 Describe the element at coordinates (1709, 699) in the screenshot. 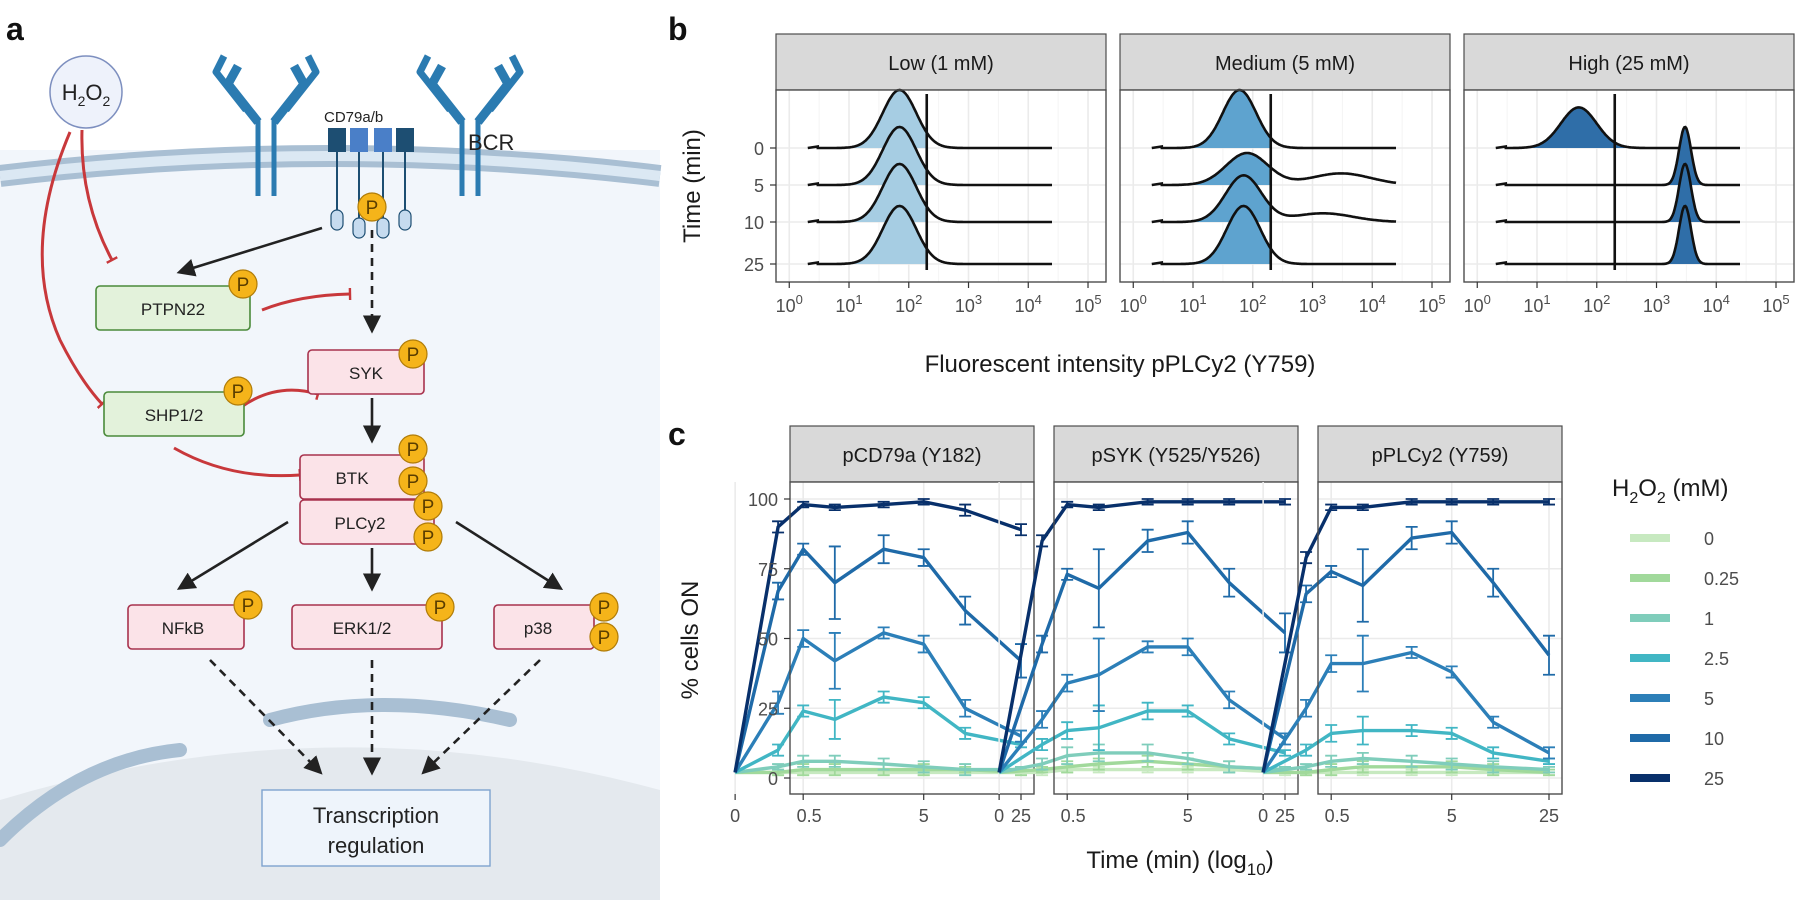

I see `legend-label-5: 5` at that location.